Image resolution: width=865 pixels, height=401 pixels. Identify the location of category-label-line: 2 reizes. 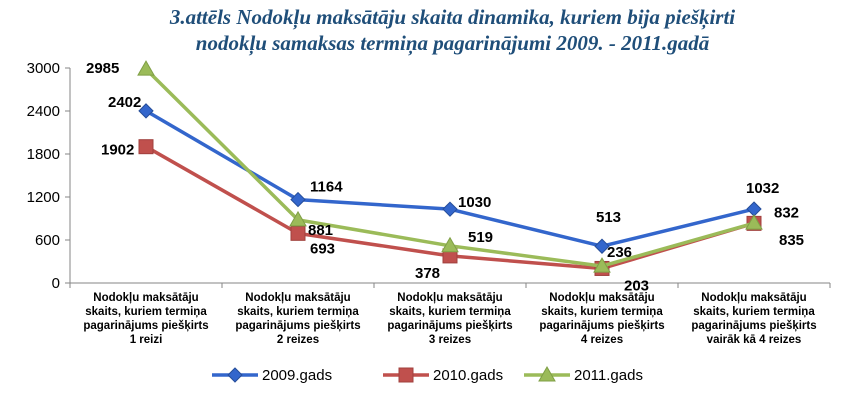
(298, 340).